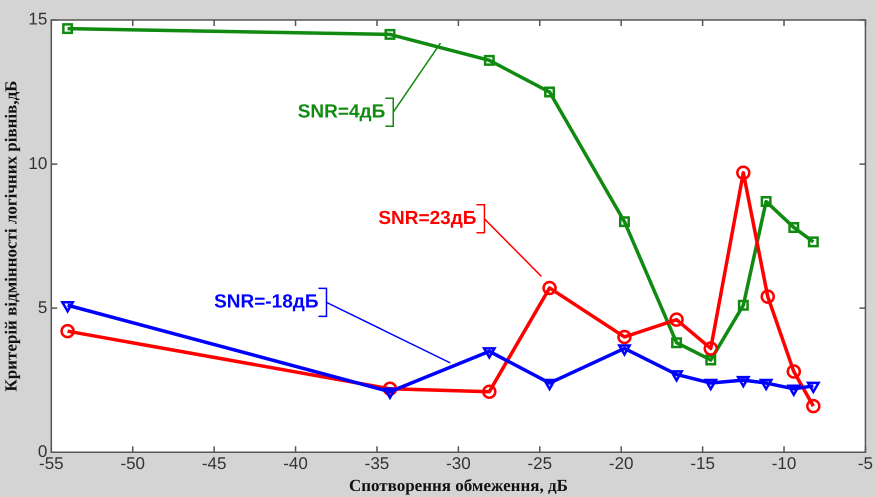 The image size is (875, 497). I want to click on y-tick-label: 10, so click(38, 163).